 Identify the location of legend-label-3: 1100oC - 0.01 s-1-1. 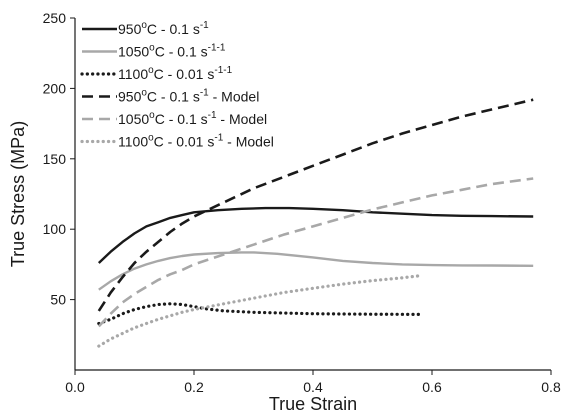
(175, 73).